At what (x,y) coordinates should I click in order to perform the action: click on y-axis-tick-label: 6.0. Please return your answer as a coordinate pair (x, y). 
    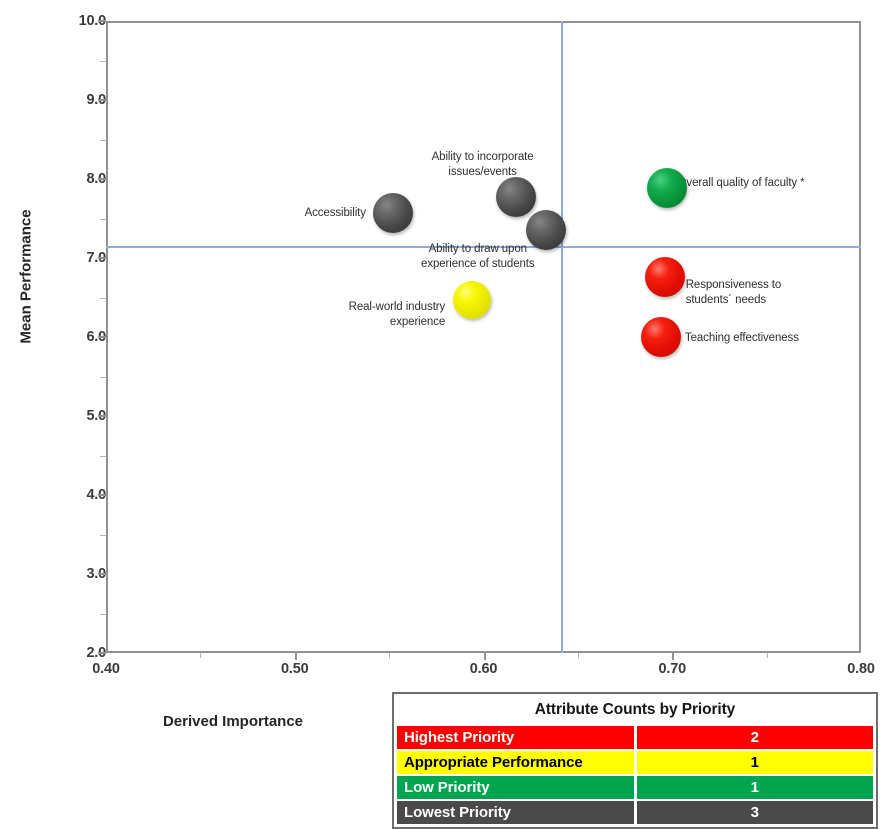
    Looking at the image, I should click on (96, 337).